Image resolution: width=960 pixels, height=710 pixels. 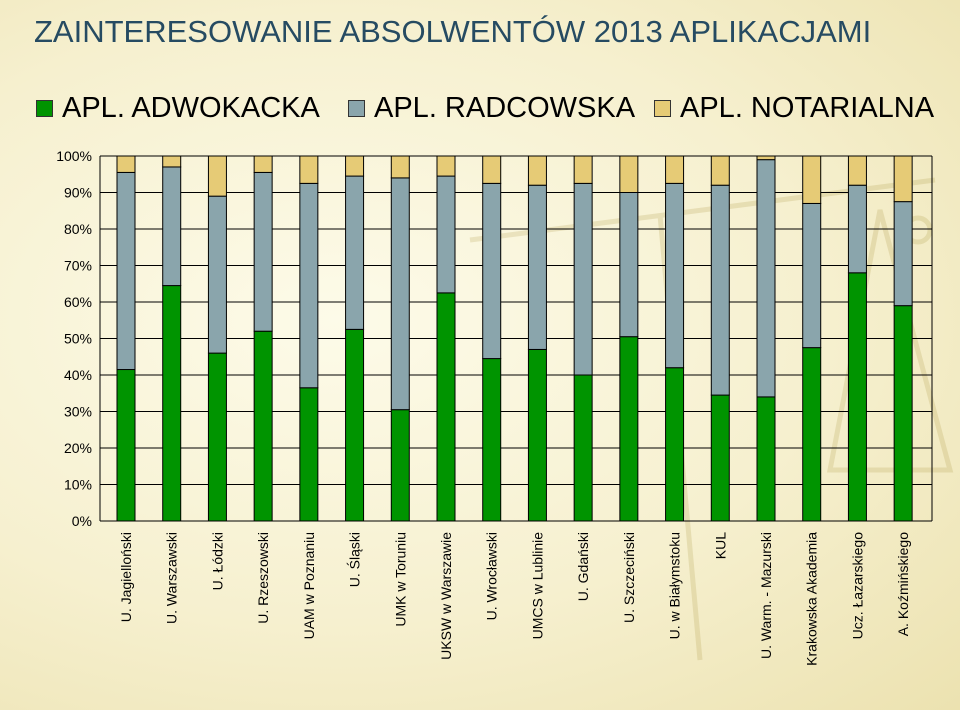 I want to click on x-tick-label: U. Warszawski, so click(x=172, y=578).